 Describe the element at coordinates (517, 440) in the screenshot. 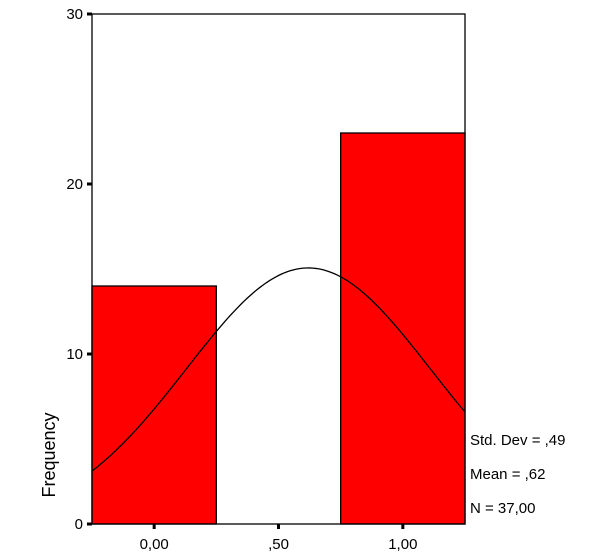

I see `stat-std-dev: Std. Dev = ,49` at that location.